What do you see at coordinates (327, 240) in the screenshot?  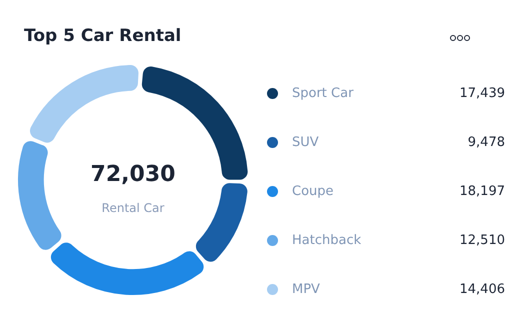 I see `legend-label: Hatchback` at bounding box center [327, 240].